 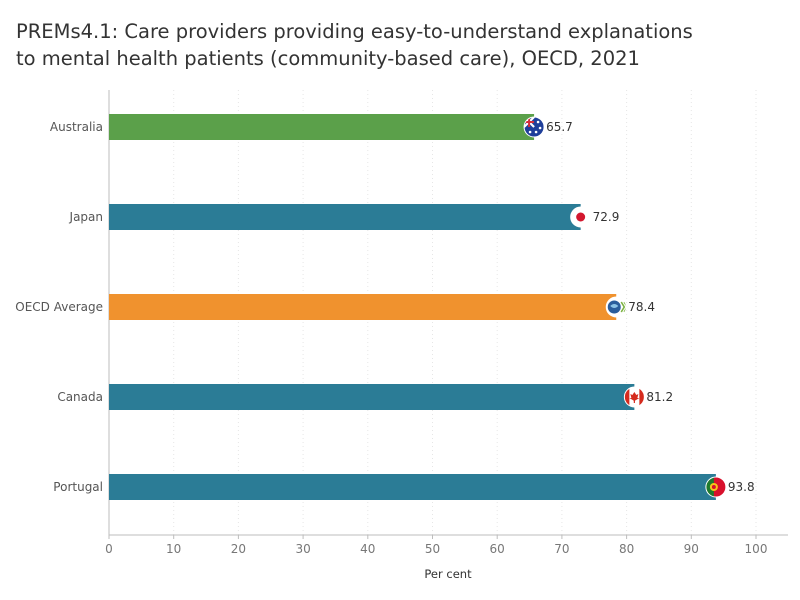 What do you see at coordinates (363, 307) in the screenshot?
I see `bar-oecd-average` at bounding box center [363, 307].